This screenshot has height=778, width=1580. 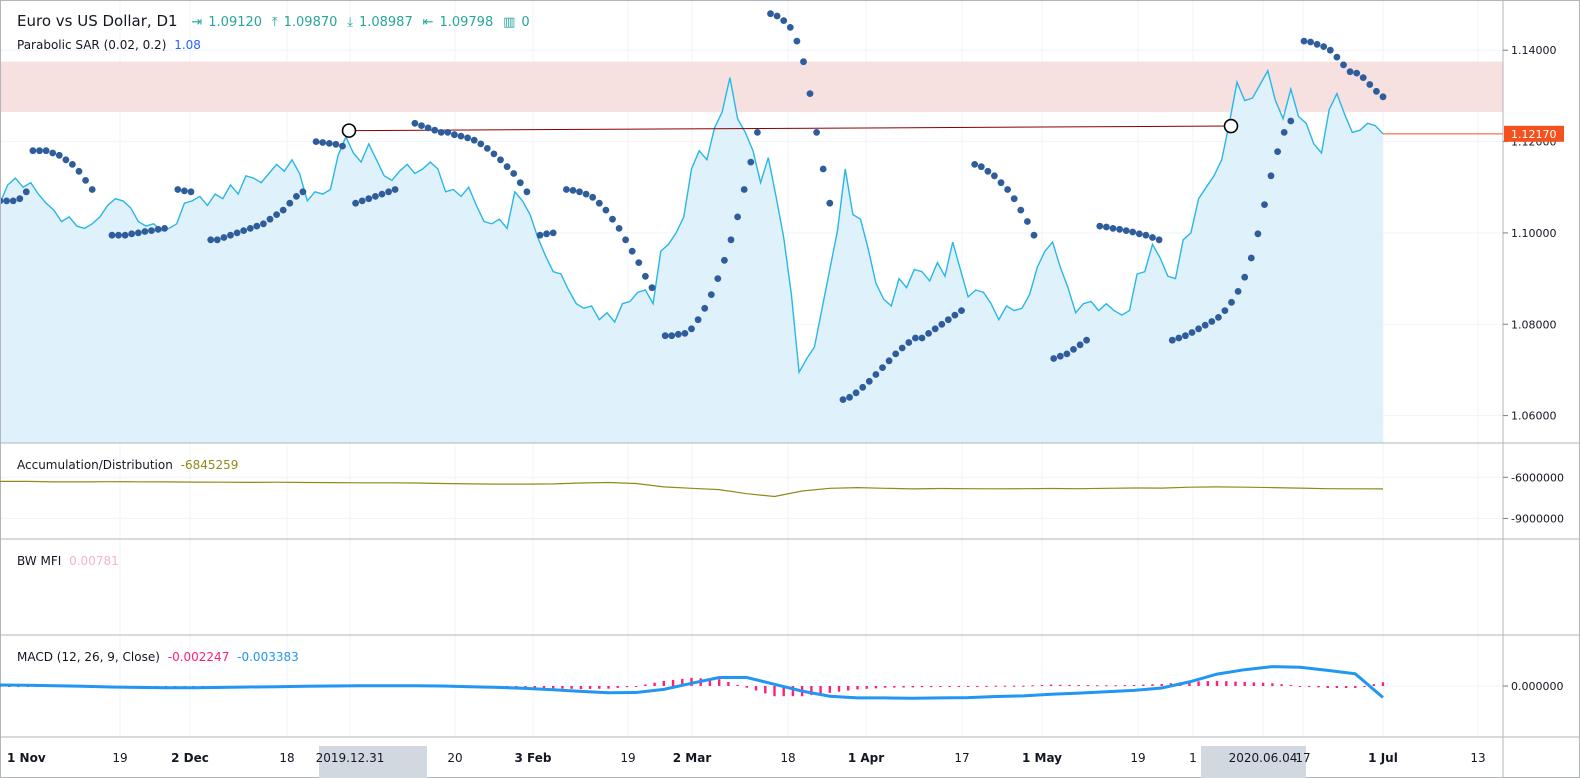 I want to click on ad-label: Accumulation/Distribution, so click(x=95, y=465).